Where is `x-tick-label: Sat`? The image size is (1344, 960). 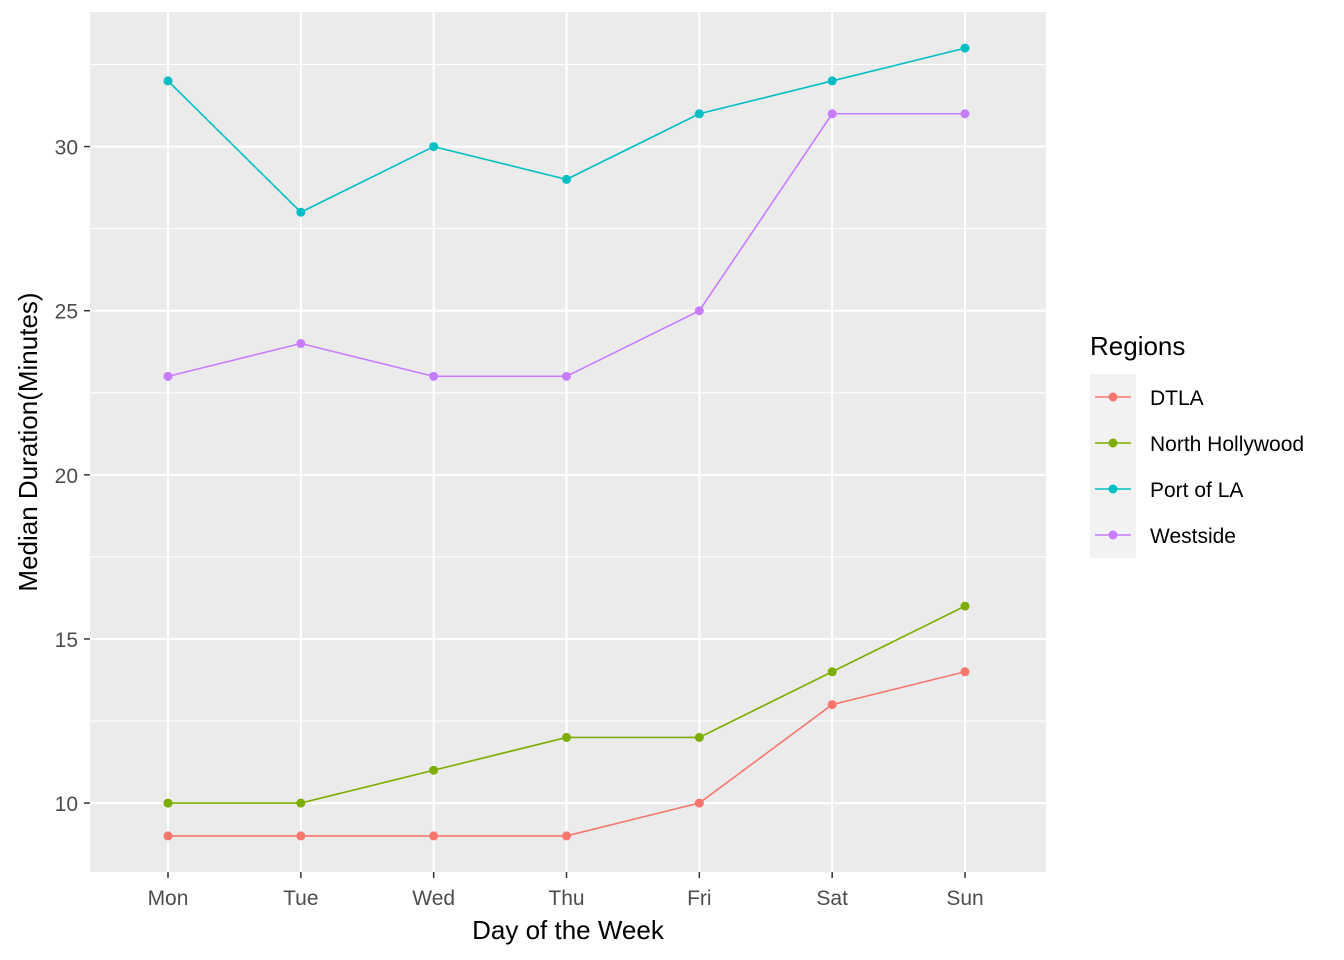
x-tick-label: Sat is located at coordinates (832, 898).